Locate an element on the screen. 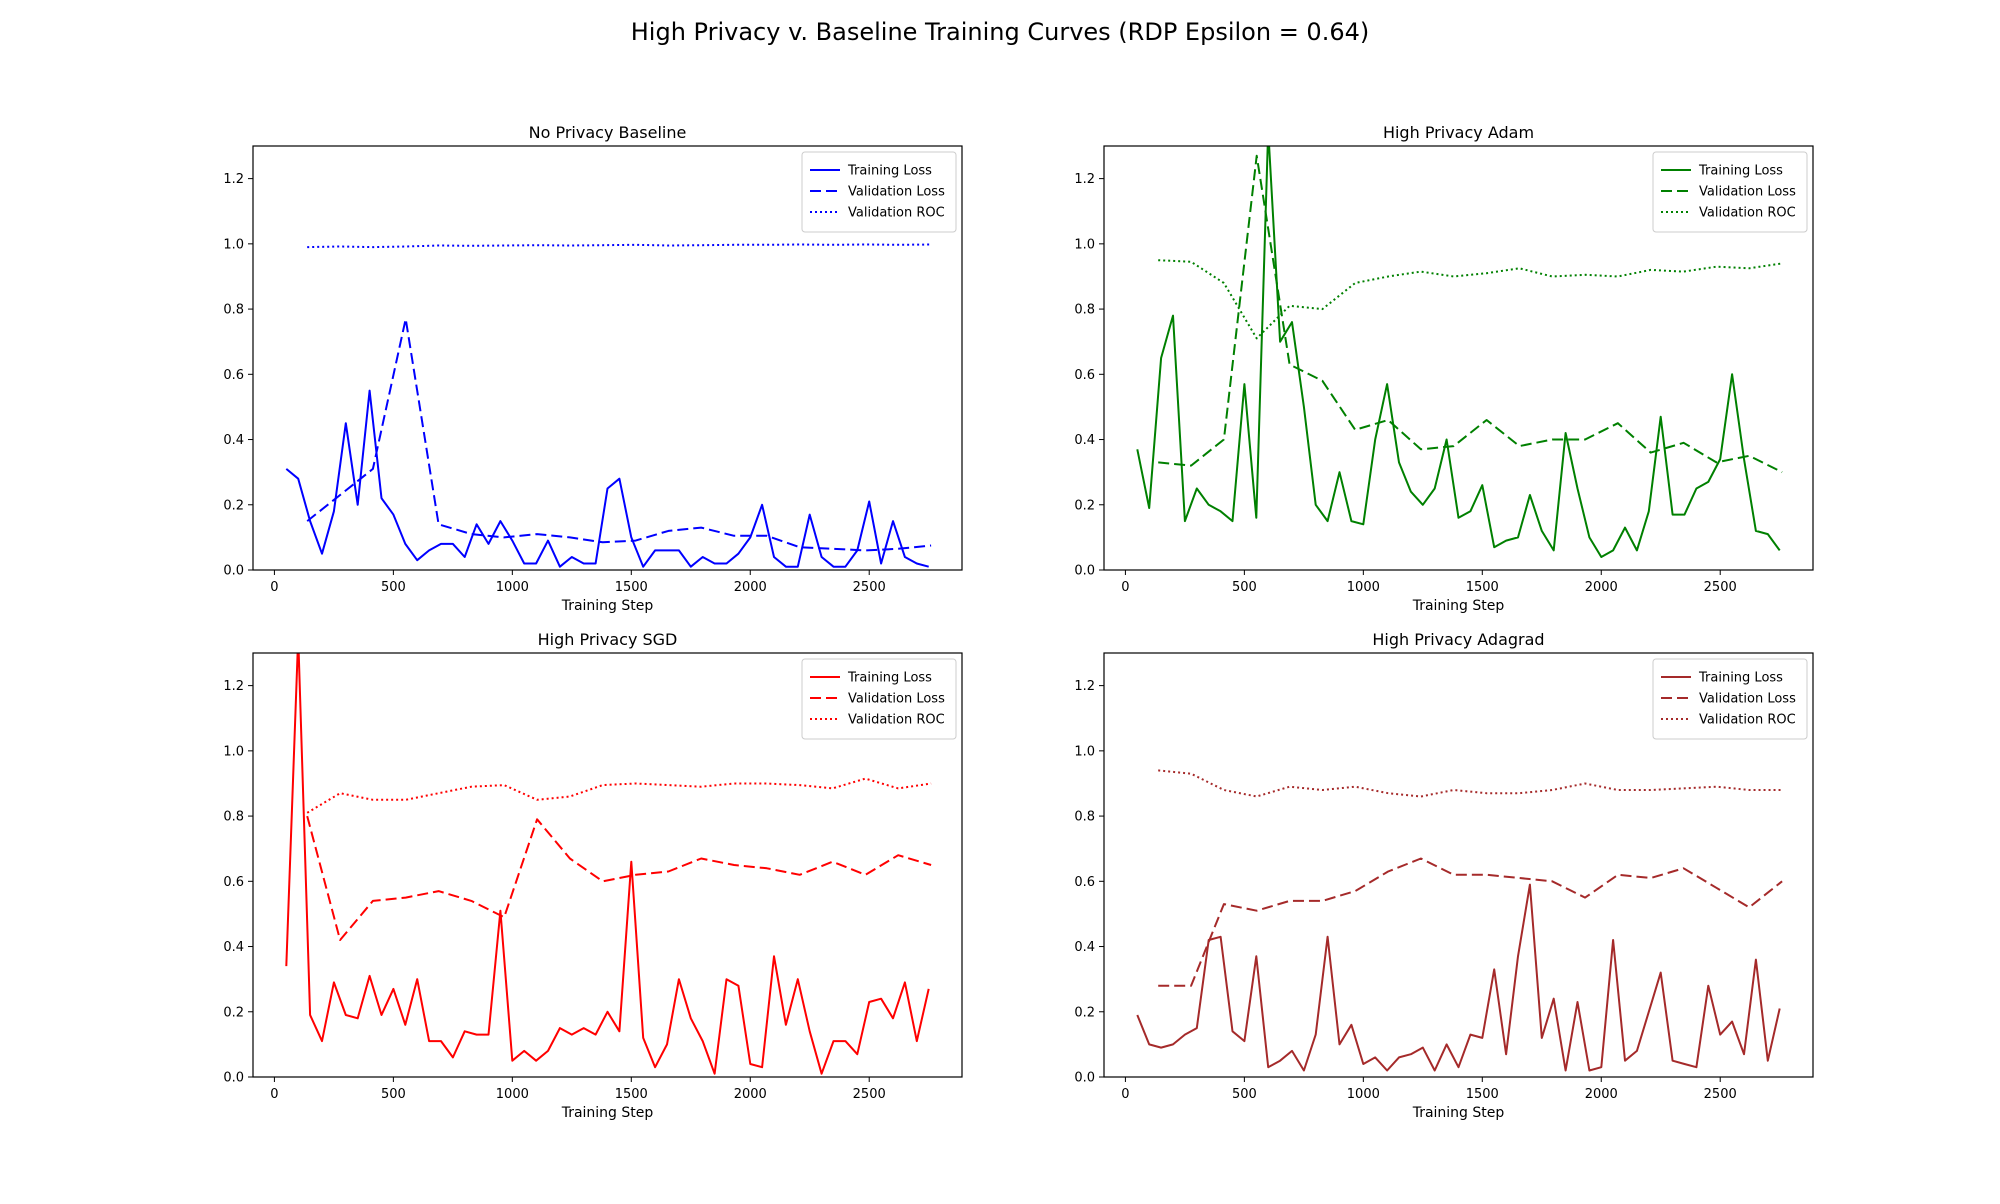  subplot-title: No Privacy Baseline is located at coordinates (608, 132).